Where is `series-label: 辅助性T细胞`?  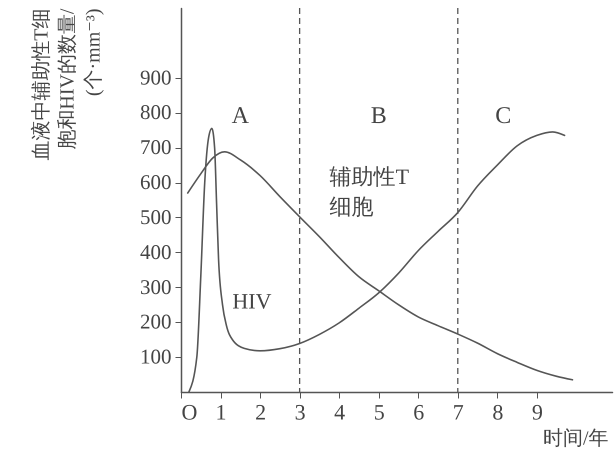 series-label: 辅助性T细胞 is located at coordinates (370, 191).